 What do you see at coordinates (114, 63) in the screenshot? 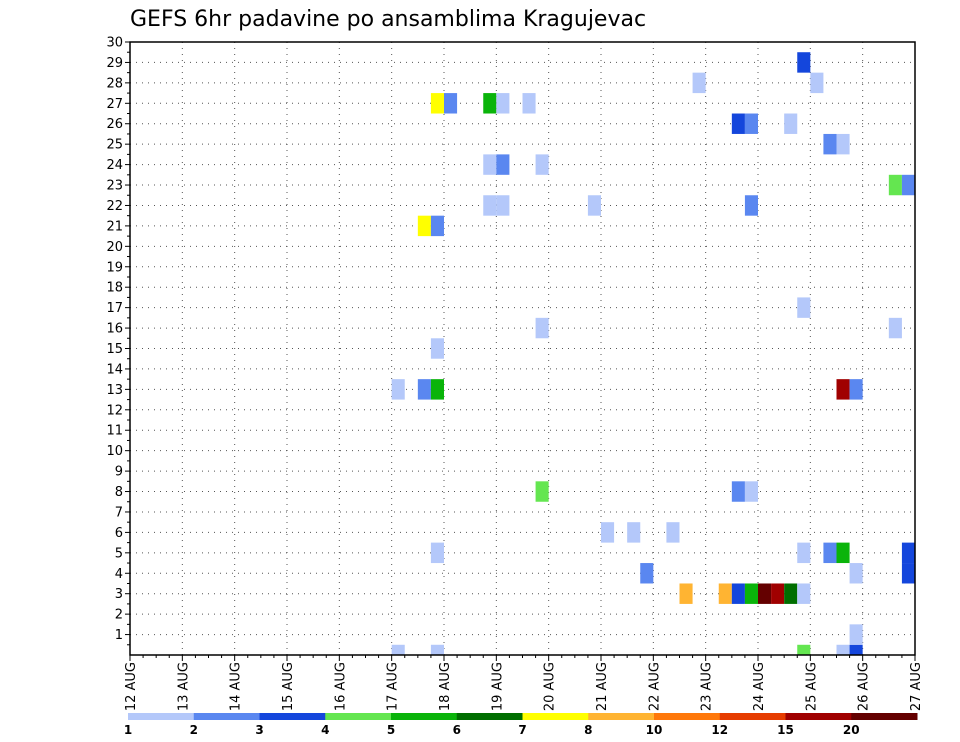
I see `y-tick-label: 29` at bounding box center [114, 63].